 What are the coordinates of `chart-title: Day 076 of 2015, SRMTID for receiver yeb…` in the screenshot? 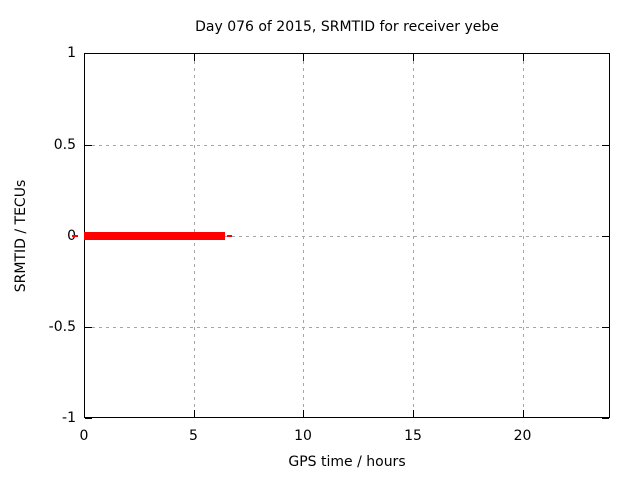 It's located at (347, 27).